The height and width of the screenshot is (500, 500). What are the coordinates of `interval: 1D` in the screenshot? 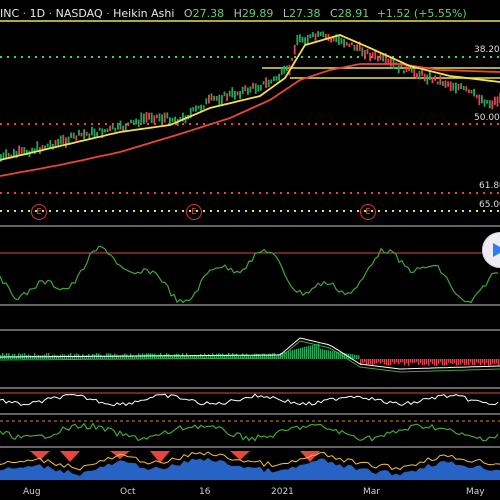 It's located at (37, 13).